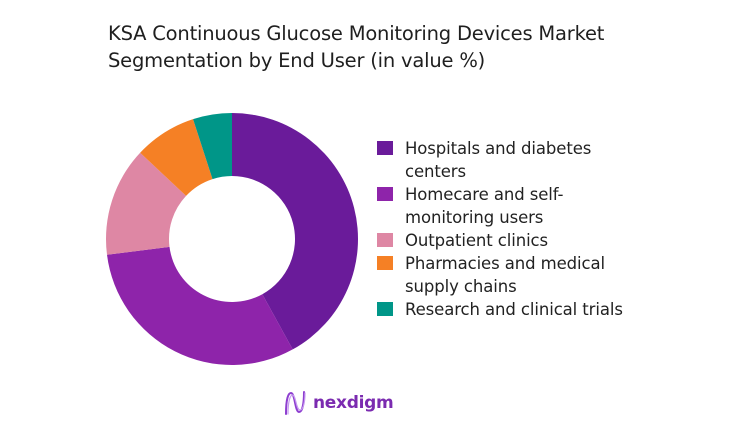 Image resolution: width=740 pixels, height=445 pixels. I want to click on legend-item-hospitals: Hospitals and diabetes centers, so click(527, 160).